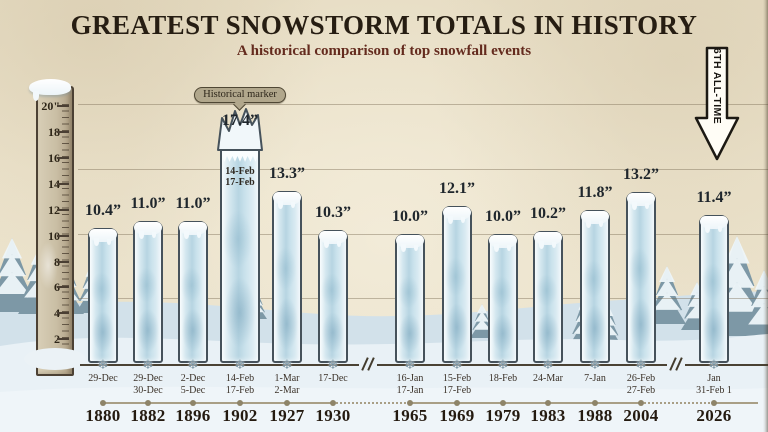 This screenshot has height=432, width=768. I want to click on storm-dates-1930: 17-Dec, so click(333, 378).